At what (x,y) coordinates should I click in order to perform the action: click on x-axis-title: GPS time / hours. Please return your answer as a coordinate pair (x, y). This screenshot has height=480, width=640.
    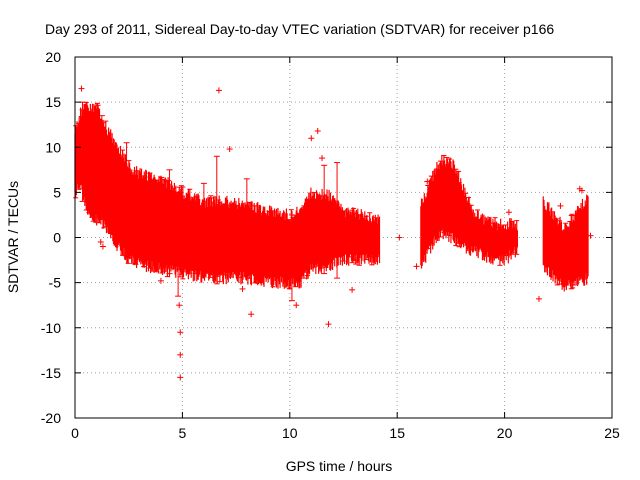
    Looking at the image, I should click on (339, 466).